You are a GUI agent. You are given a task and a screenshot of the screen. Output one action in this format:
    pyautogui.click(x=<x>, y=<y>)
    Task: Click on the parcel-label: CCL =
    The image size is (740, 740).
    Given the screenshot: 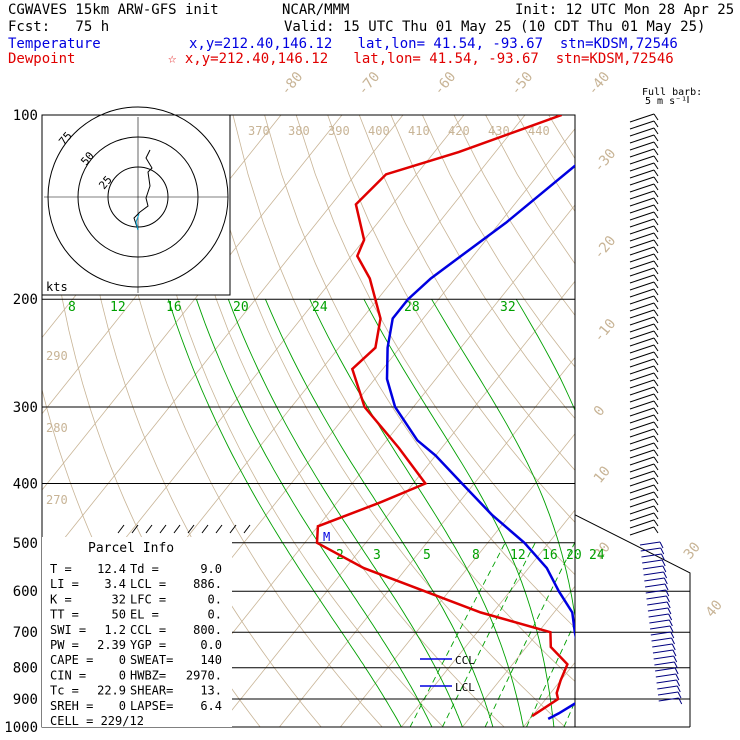 What is the action you would take?
    pyautogui.click(x=148, y=630)
    